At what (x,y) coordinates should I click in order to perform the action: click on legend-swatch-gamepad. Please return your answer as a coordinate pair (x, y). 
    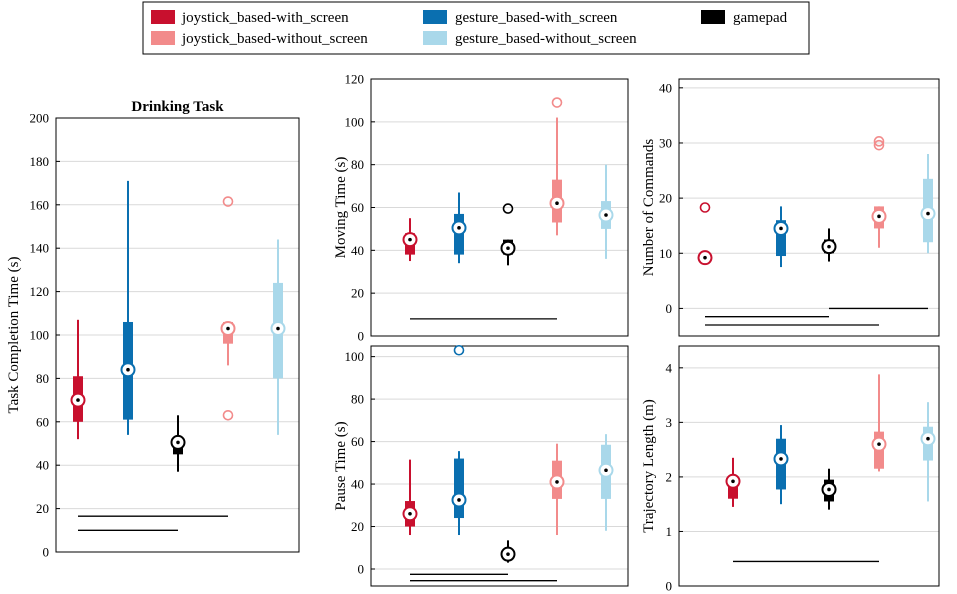
    Looking at the image, I should click on (713, 17).